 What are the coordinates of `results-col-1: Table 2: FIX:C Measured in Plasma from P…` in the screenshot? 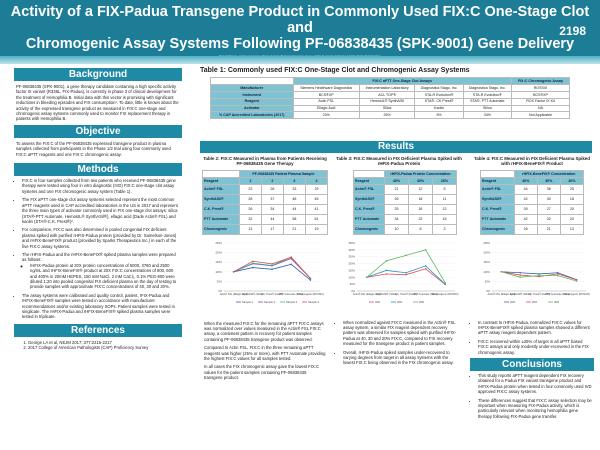 It's located at (265, 270).